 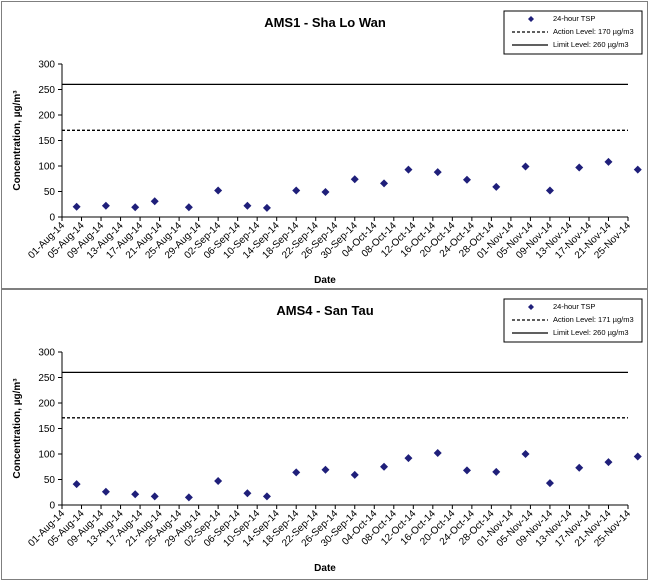 I want to click on chart-title: AMS1 - Sha Lo Wan, so click(x=325, y=22).